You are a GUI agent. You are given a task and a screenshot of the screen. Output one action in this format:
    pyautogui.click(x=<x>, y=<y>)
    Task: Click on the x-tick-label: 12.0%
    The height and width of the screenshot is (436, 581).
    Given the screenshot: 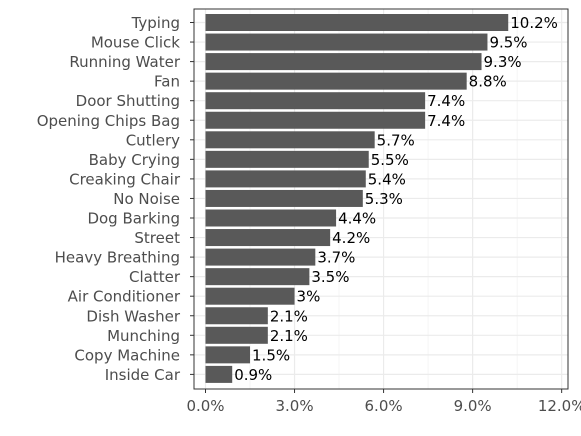 What is the action you would take?
    pyautogui.click(x=559, y=406)
    